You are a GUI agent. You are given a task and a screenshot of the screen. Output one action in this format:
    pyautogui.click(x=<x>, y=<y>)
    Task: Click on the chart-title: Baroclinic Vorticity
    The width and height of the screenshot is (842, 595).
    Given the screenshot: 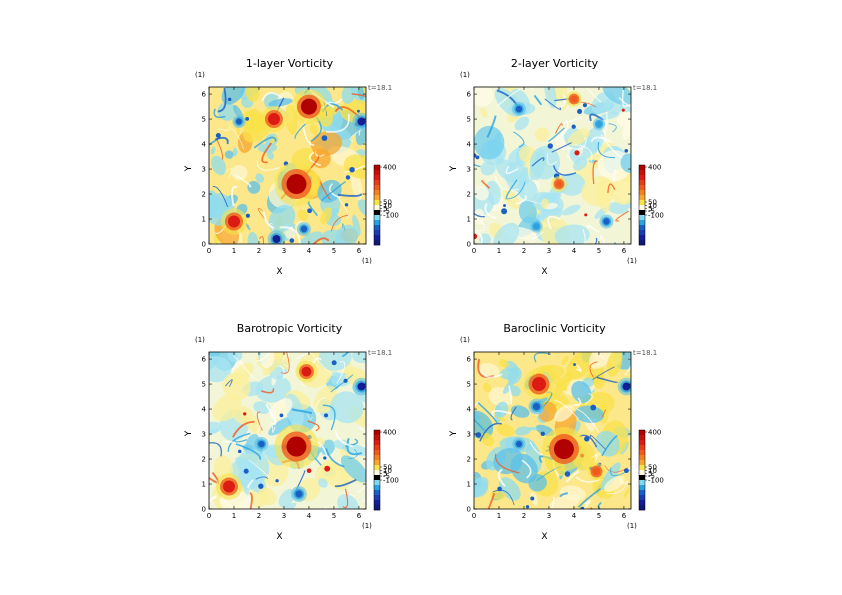 What is the action you would take?
    pyautogui.click(x=554, y=328)
    